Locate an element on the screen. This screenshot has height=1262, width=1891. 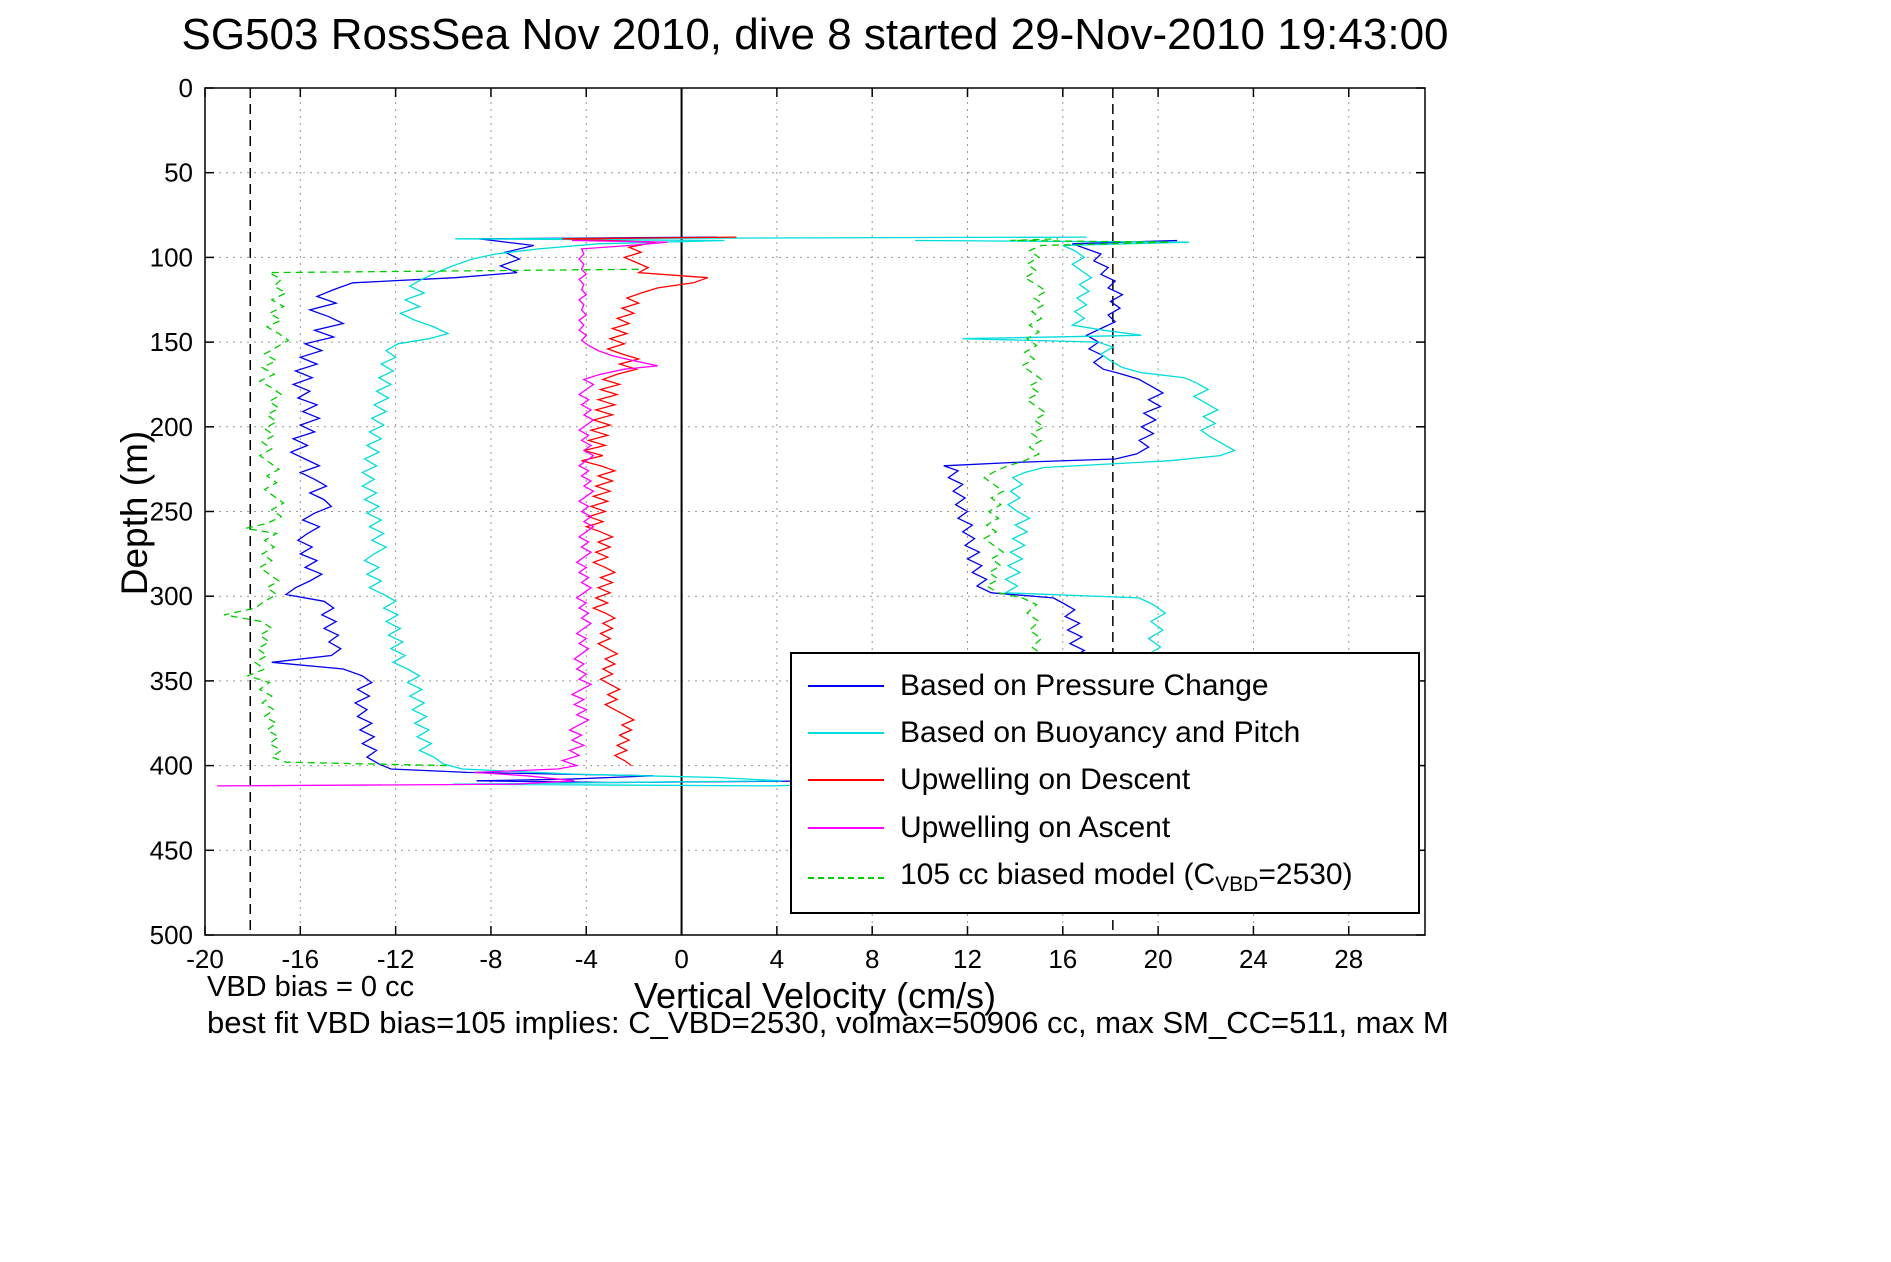
y-tick-label: 350 is located at coordinates (171, 681).